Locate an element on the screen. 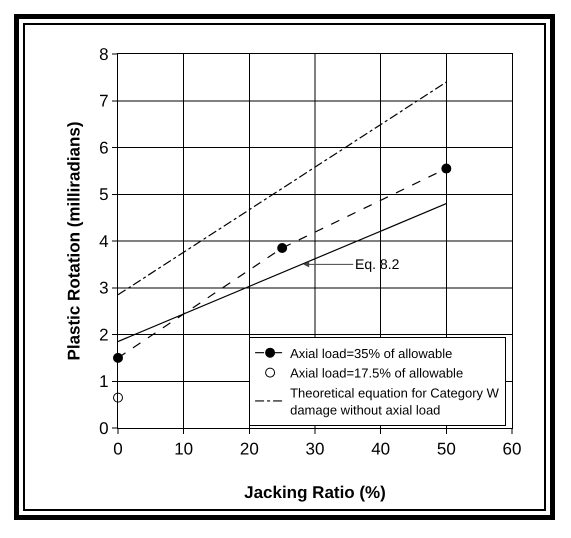 The height and width of the screenshot is (538, 571). x-tick-label: 20 is located at coordinates (249, 448).